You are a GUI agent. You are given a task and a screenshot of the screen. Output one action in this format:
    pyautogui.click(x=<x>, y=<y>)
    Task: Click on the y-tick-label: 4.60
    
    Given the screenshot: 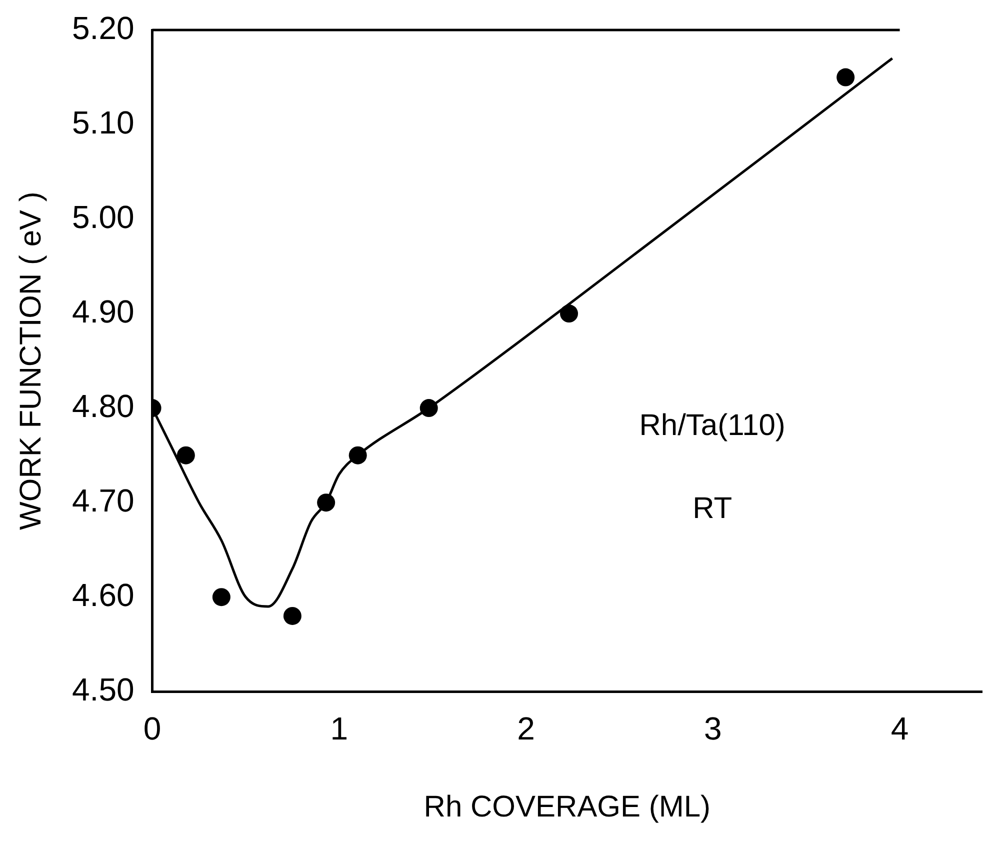 What is the action you would take?
    pyautogui.click(x=103, y=594)
    